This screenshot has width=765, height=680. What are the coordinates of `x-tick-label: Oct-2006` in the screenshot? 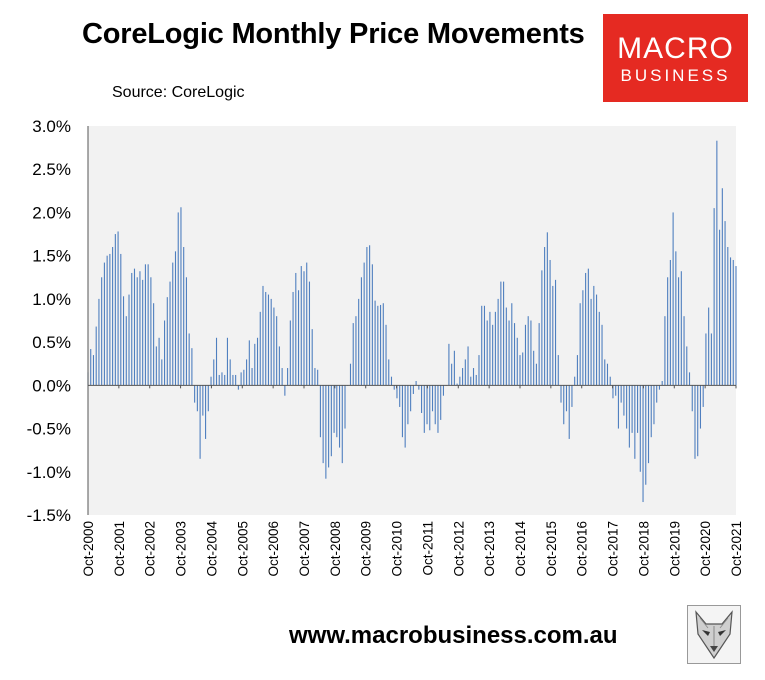 It's located at (273, 549).